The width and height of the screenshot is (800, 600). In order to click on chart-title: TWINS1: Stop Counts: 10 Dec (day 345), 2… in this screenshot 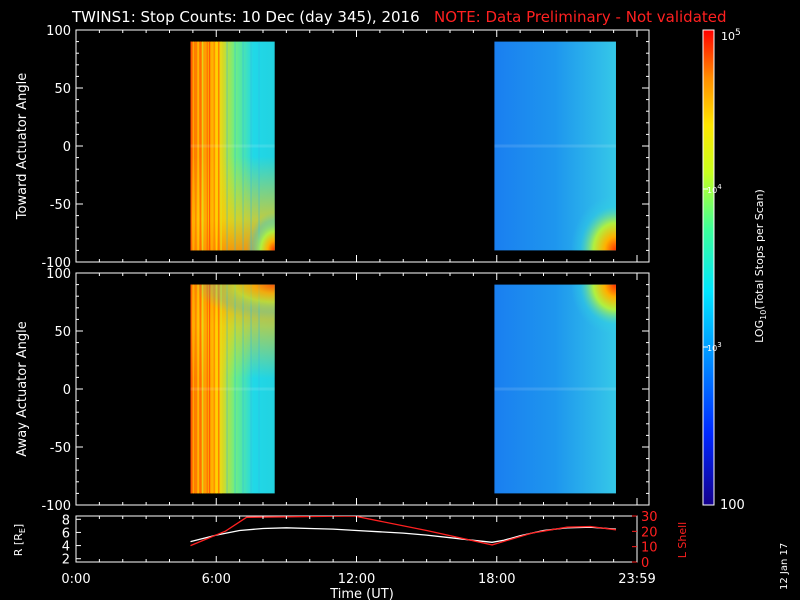, I will do `click(245, 17)`.